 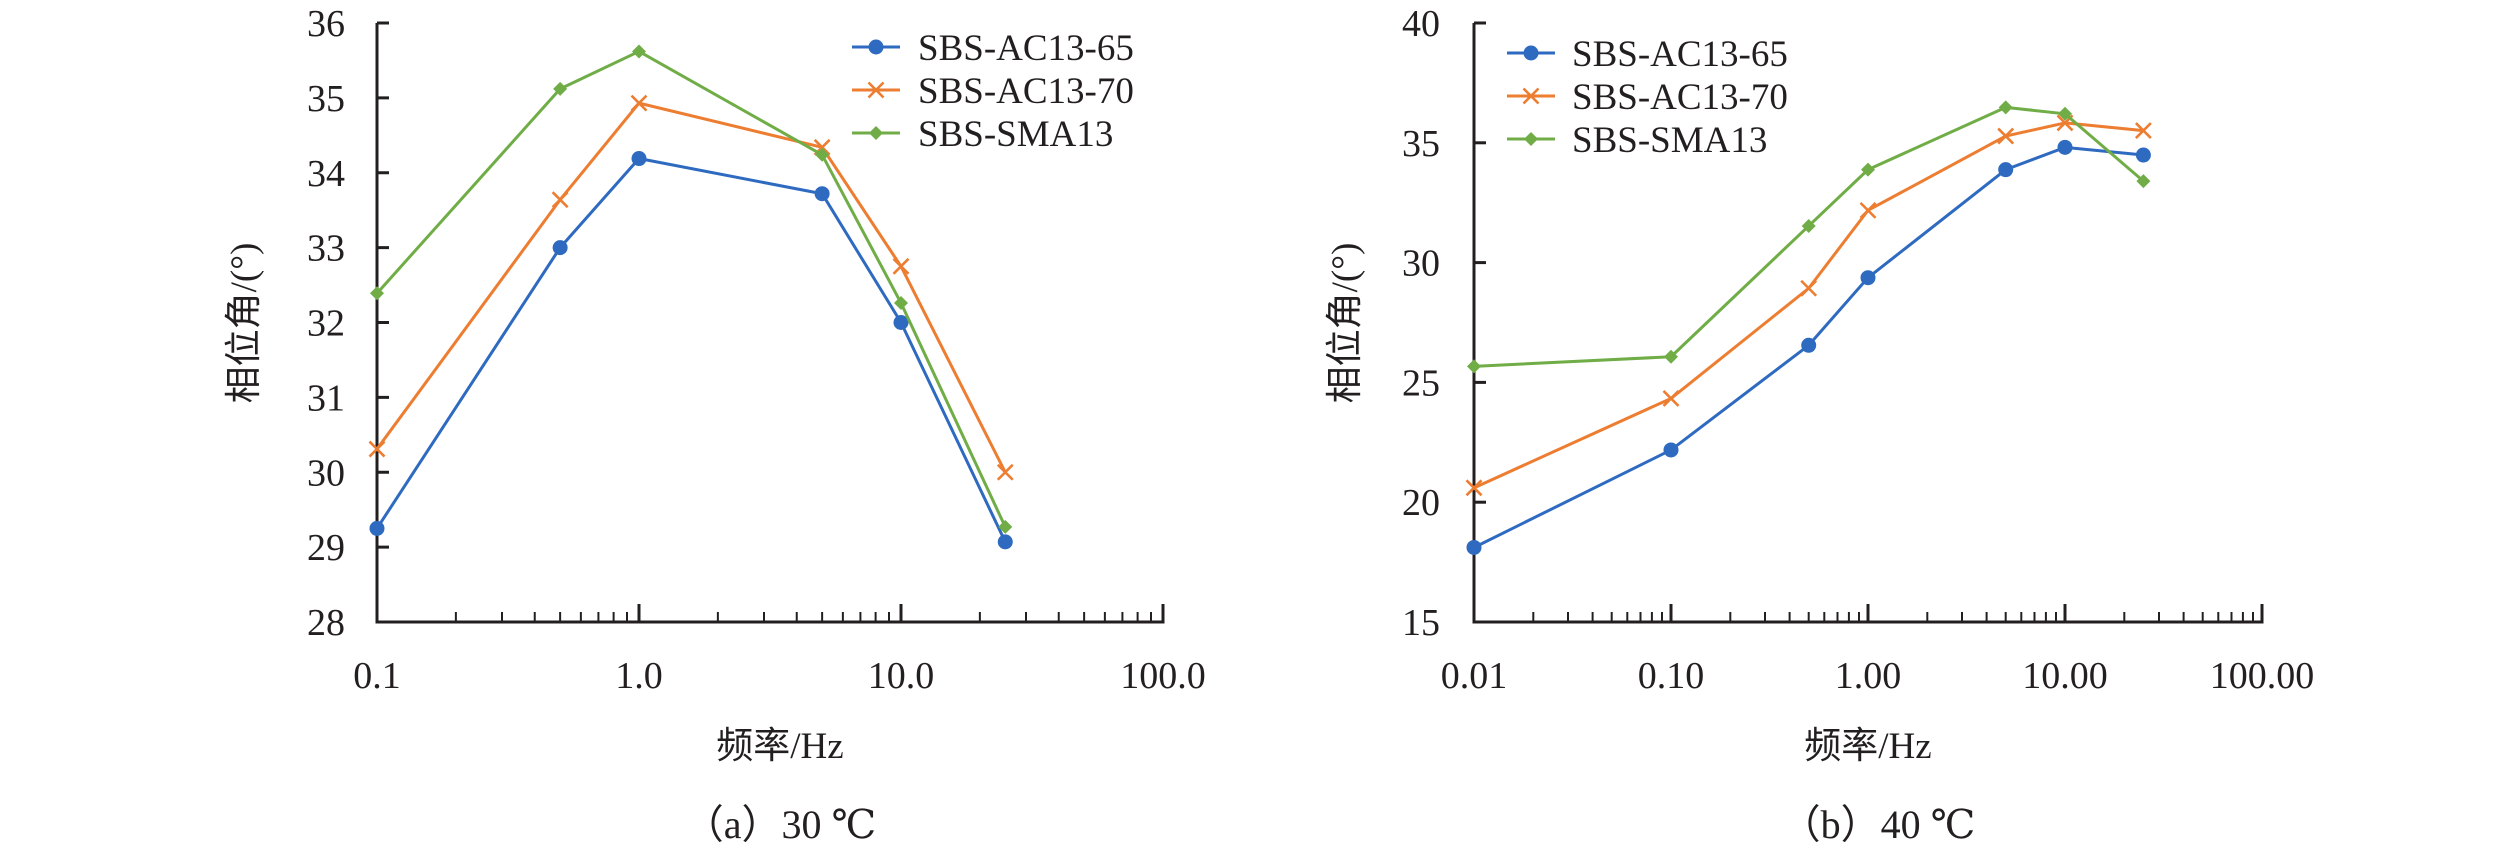 What do you see at coordinates (2262, 676) in the screenshot?
I see `x-tick-label: 100.00` at bounding box center [2262, 676].